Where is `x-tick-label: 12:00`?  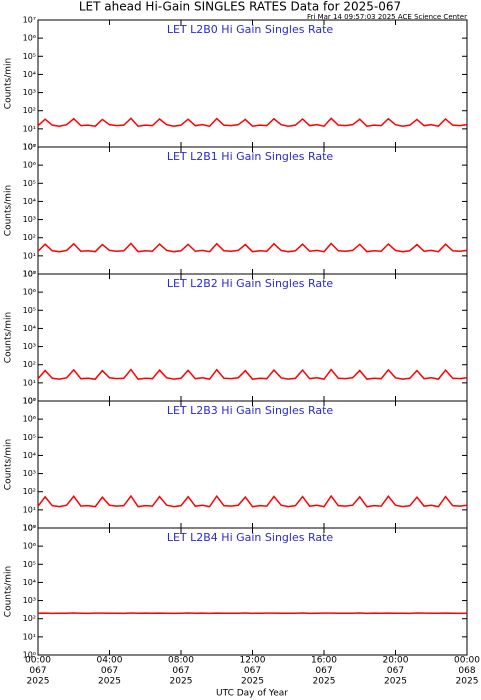
x-tick-label: 12:00 is located at coordinates (253, 661).